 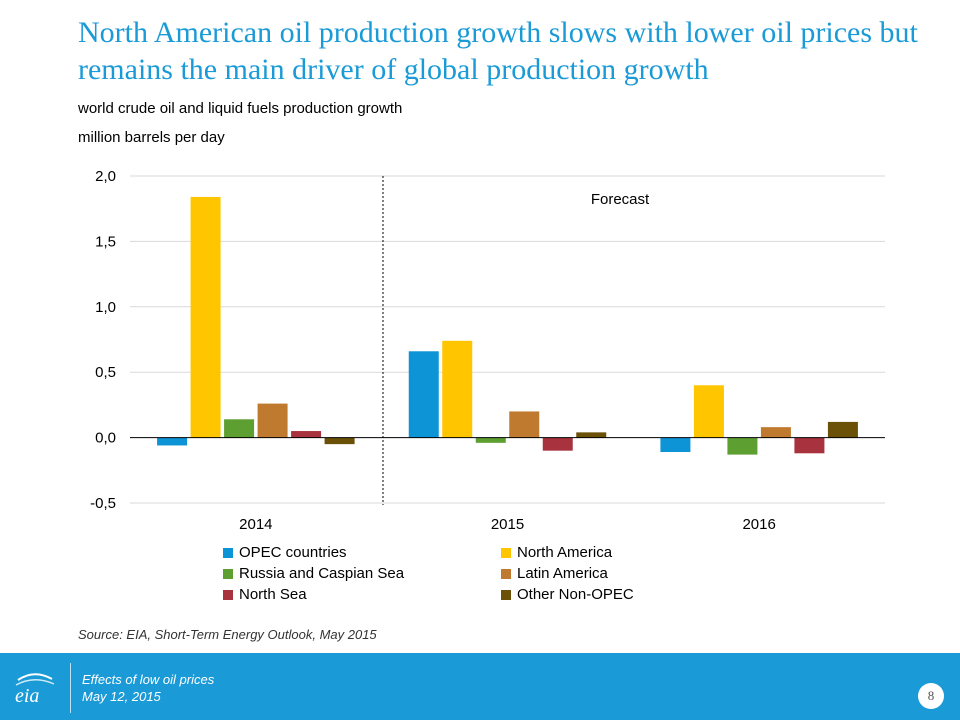 I want to click on footer-topic: Effects of low oil prices, so click(x=148, y=679).